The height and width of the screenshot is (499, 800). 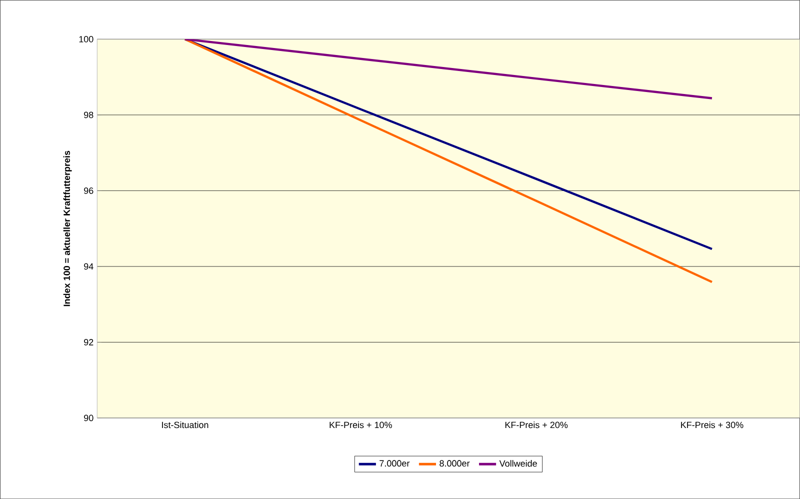 I want to click on y-tick-label: 98, so click(x=89, y=115).